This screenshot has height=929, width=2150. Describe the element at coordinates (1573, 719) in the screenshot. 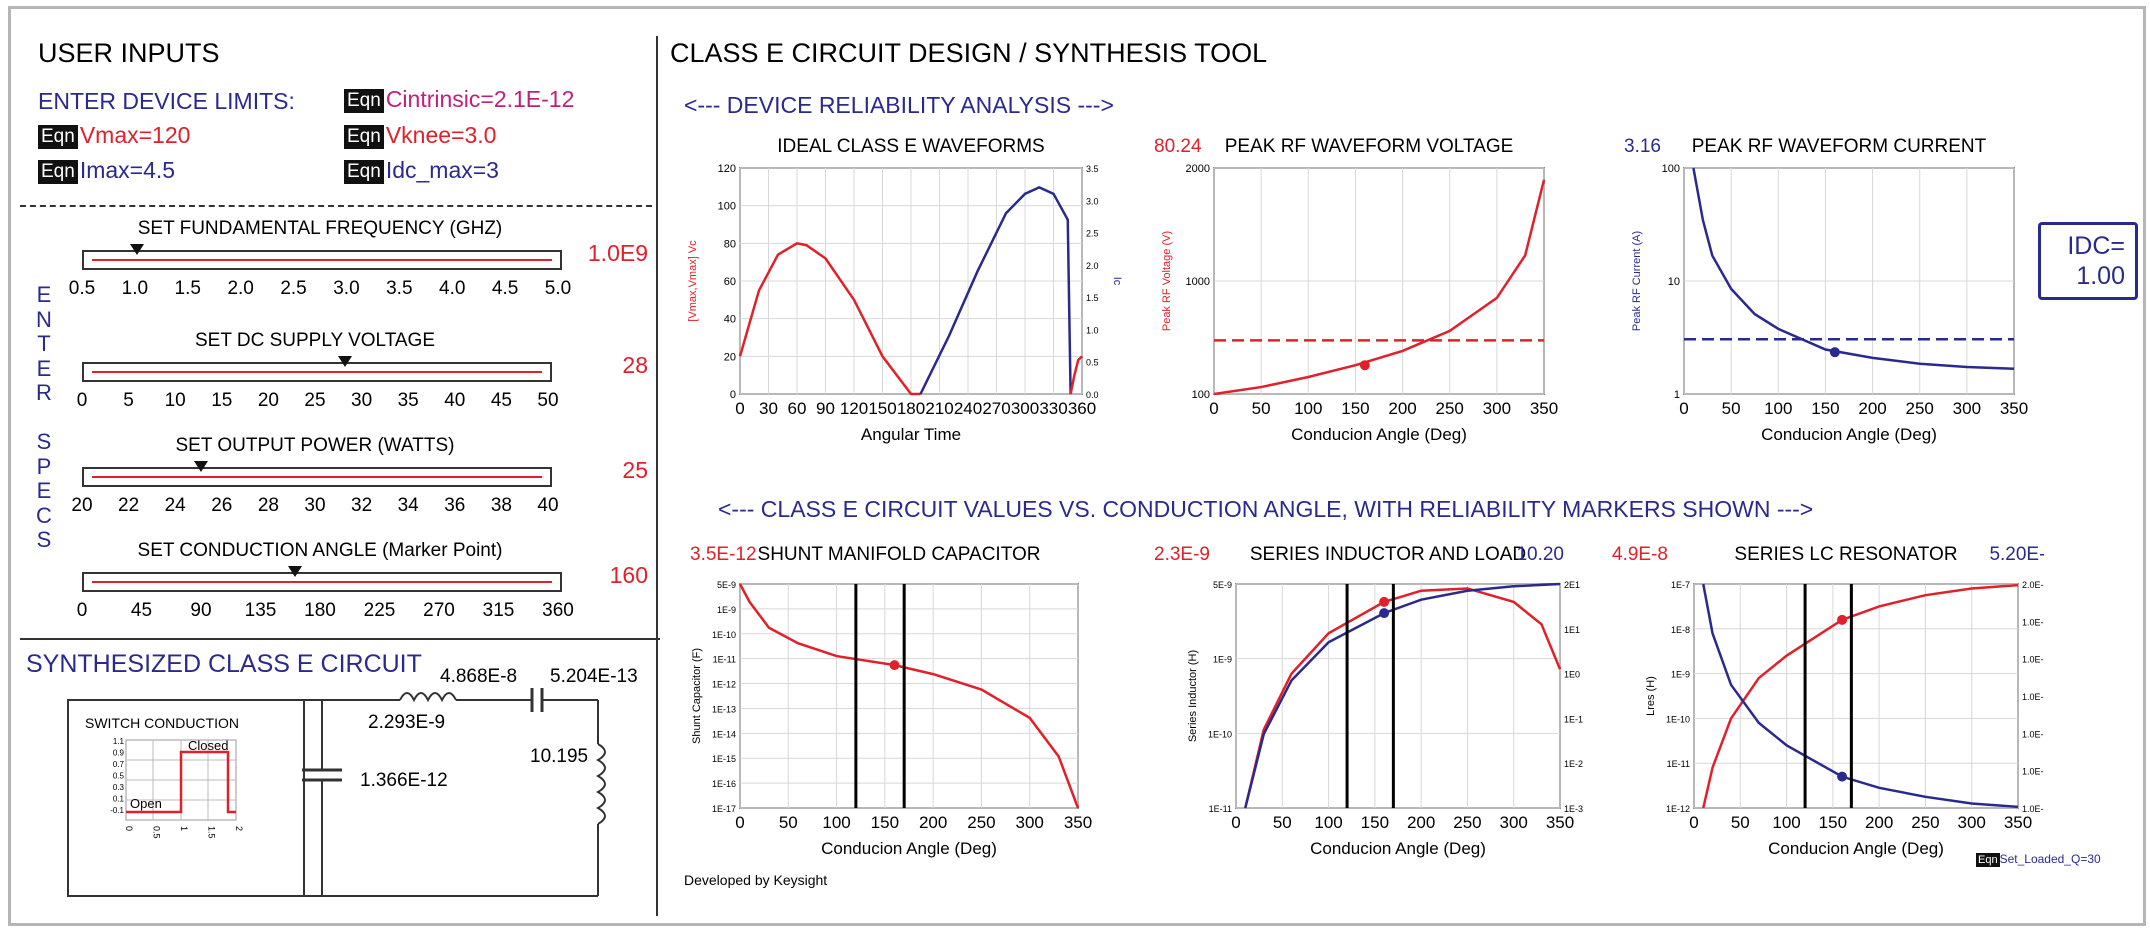

I see `y-right-tick-label: 1E-1` at that location.